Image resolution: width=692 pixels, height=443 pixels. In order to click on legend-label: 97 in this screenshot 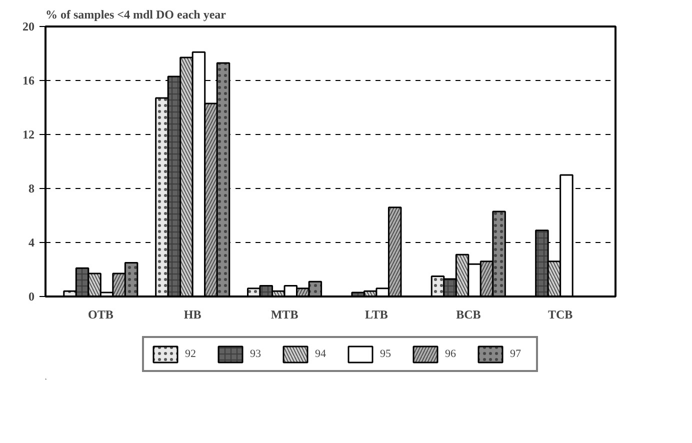, I will do `click(516, 354)`.